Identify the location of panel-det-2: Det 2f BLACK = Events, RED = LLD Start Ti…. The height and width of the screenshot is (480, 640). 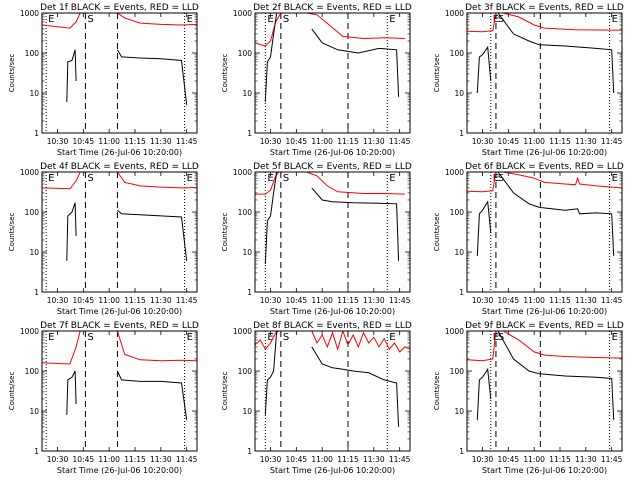
(316, 80).